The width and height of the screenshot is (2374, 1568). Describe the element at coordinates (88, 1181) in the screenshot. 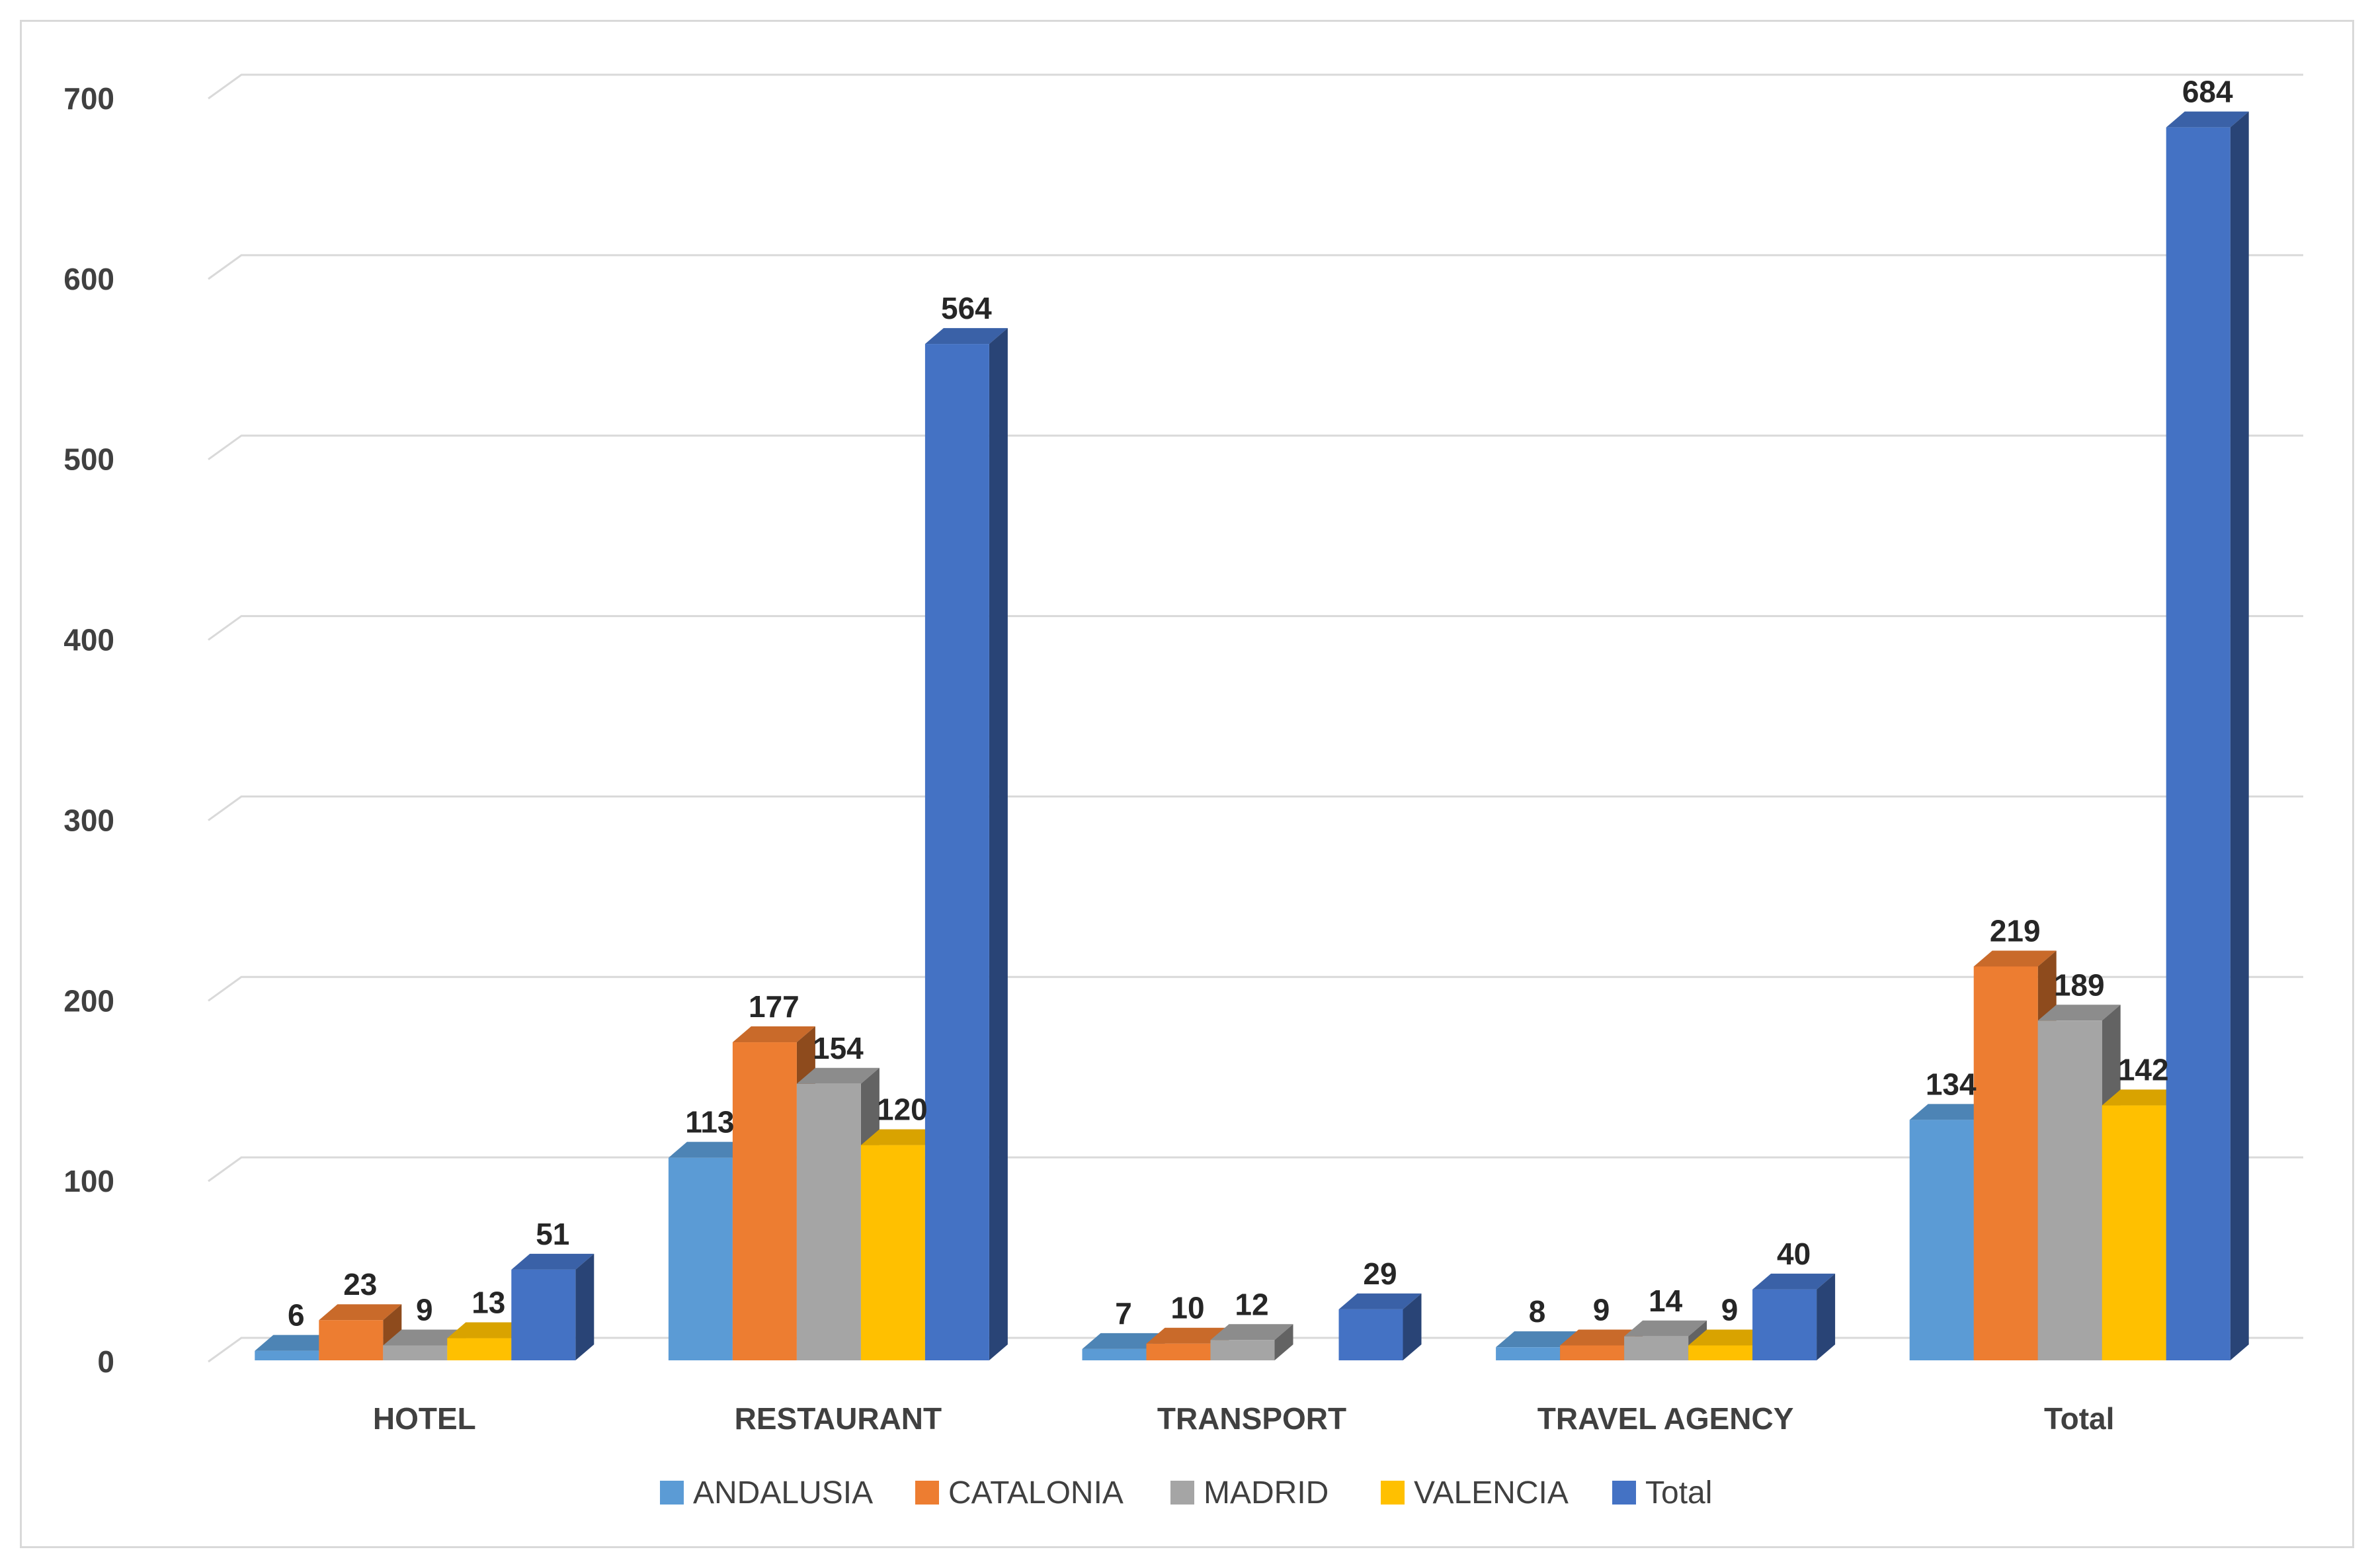

I see `y-tick-label-100: 100` at that location.